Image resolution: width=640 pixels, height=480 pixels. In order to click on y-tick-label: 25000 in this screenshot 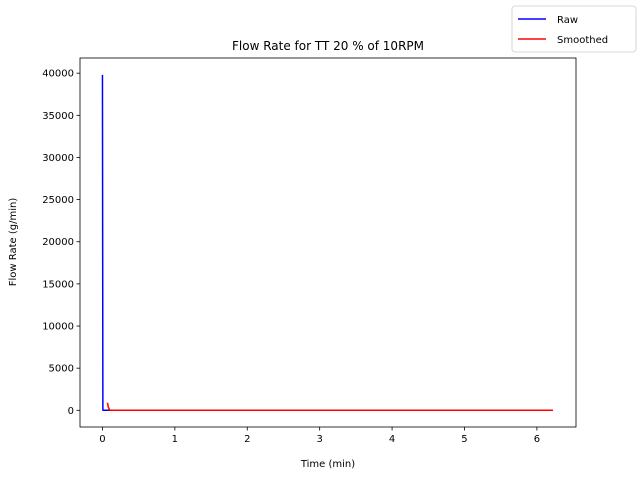, I will do `click(58, 200)`.